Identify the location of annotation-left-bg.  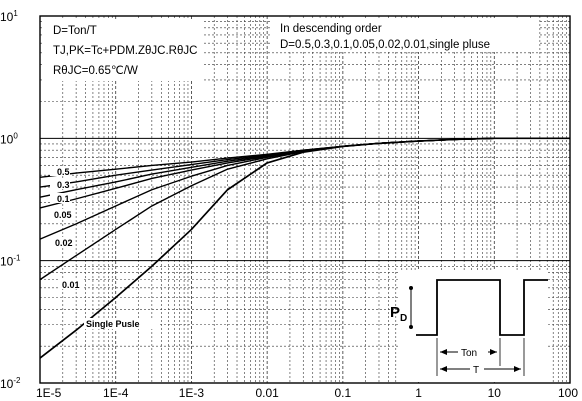
(123, 50).